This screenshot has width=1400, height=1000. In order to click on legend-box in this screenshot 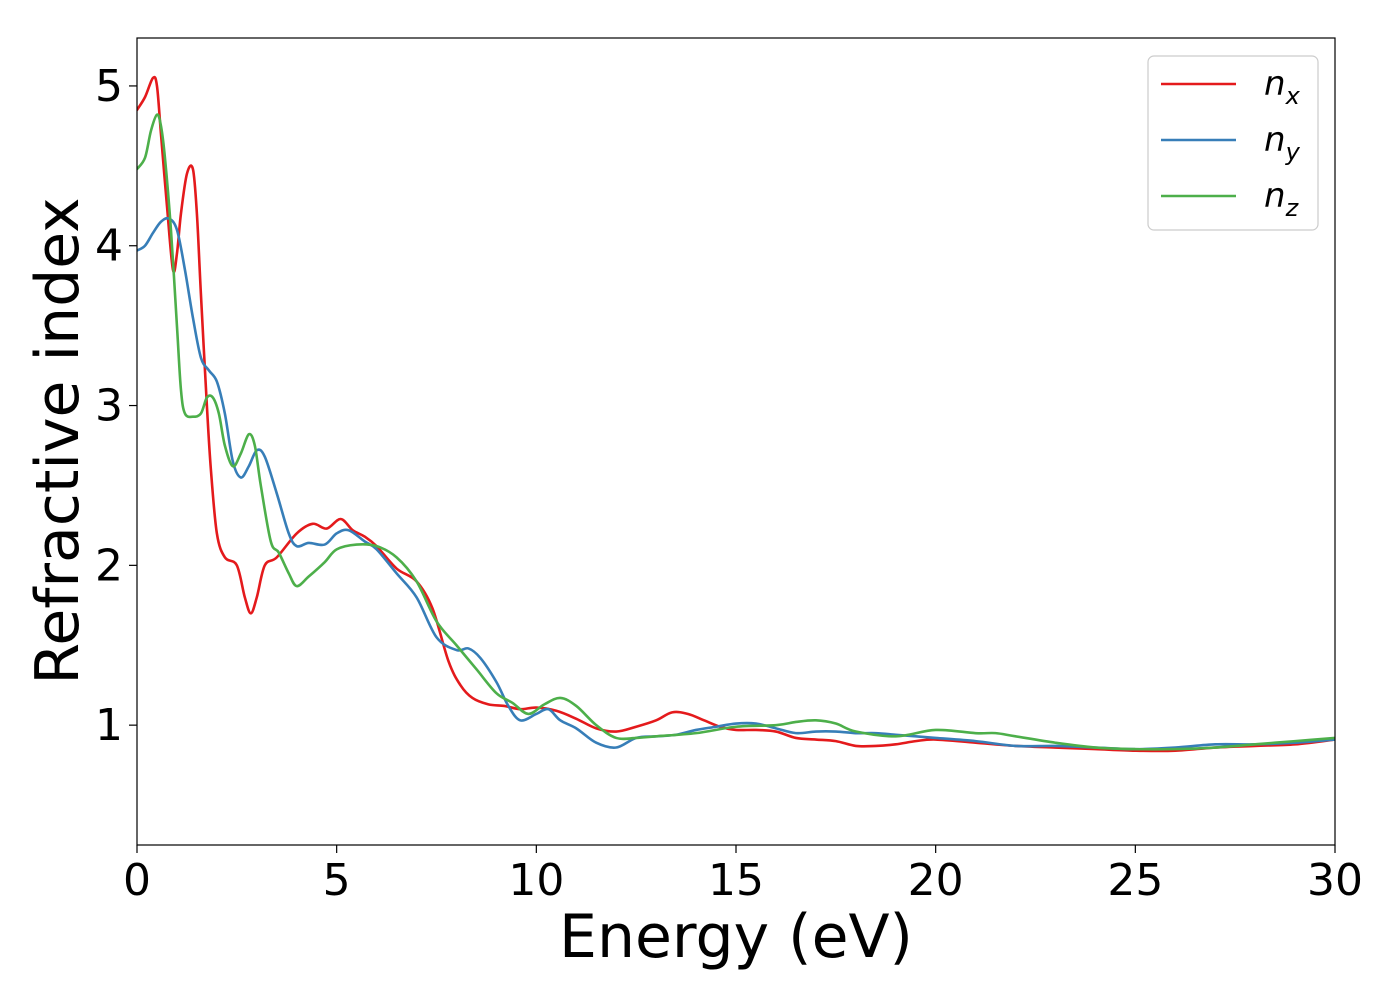, I will do `click(1233, 143)`.